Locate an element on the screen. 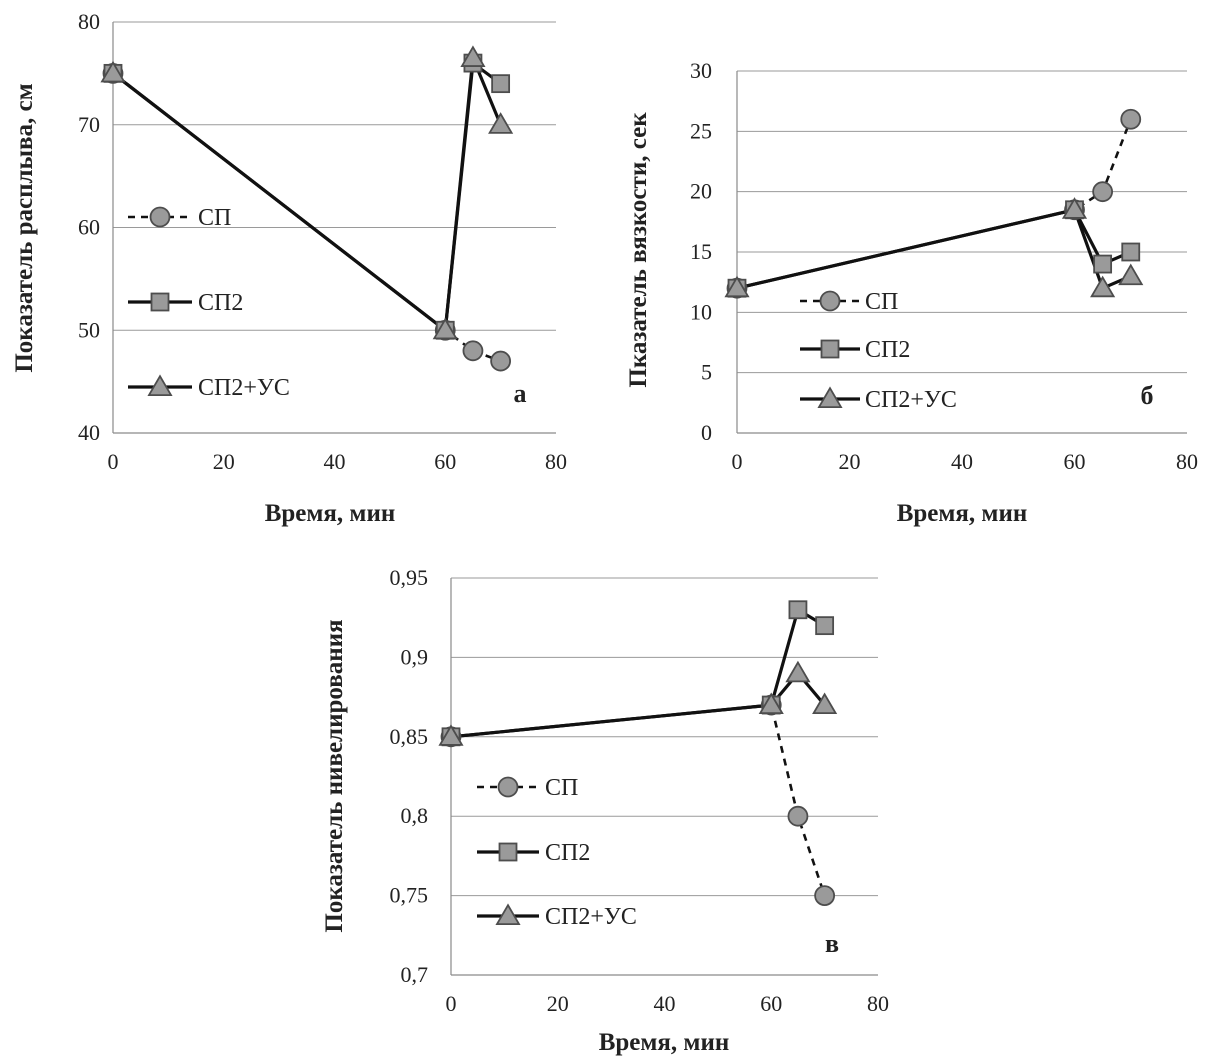 The height and width of the screenshot is (1062, 1211). y-tick-label: 0,85 is located at coordinates (409, 736).